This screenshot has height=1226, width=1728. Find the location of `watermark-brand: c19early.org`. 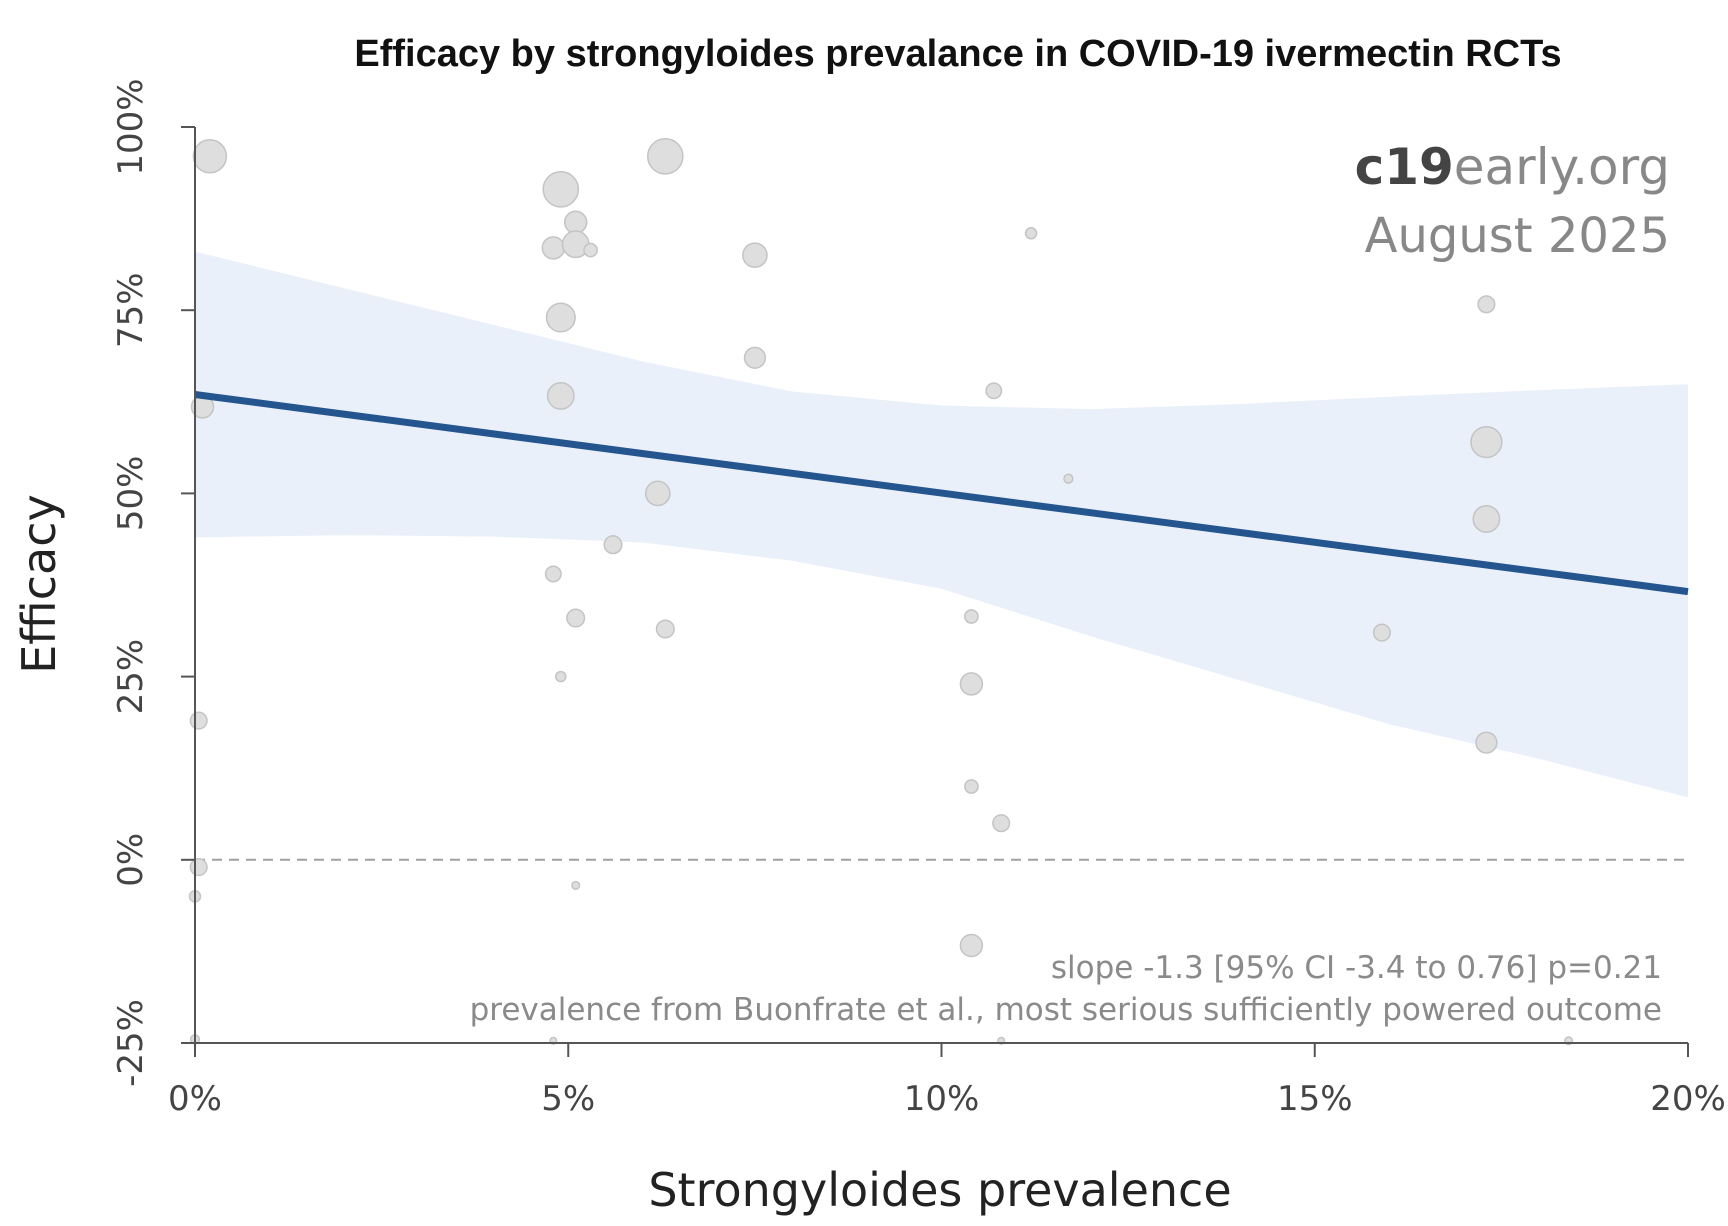

watermark-brand: c19early.org is located at coordinates (1512, 167).